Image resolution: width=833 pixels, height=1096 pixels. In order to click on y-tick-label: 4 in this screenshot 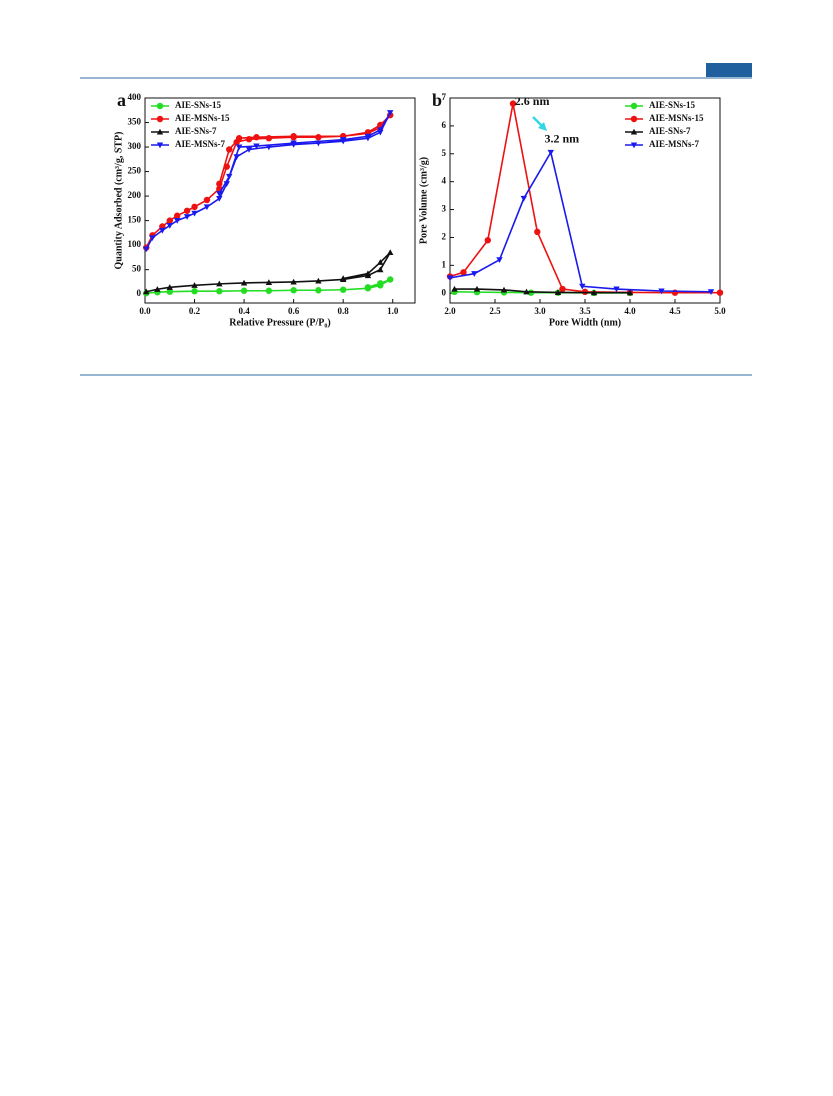, I will do `click(444, 181)`.